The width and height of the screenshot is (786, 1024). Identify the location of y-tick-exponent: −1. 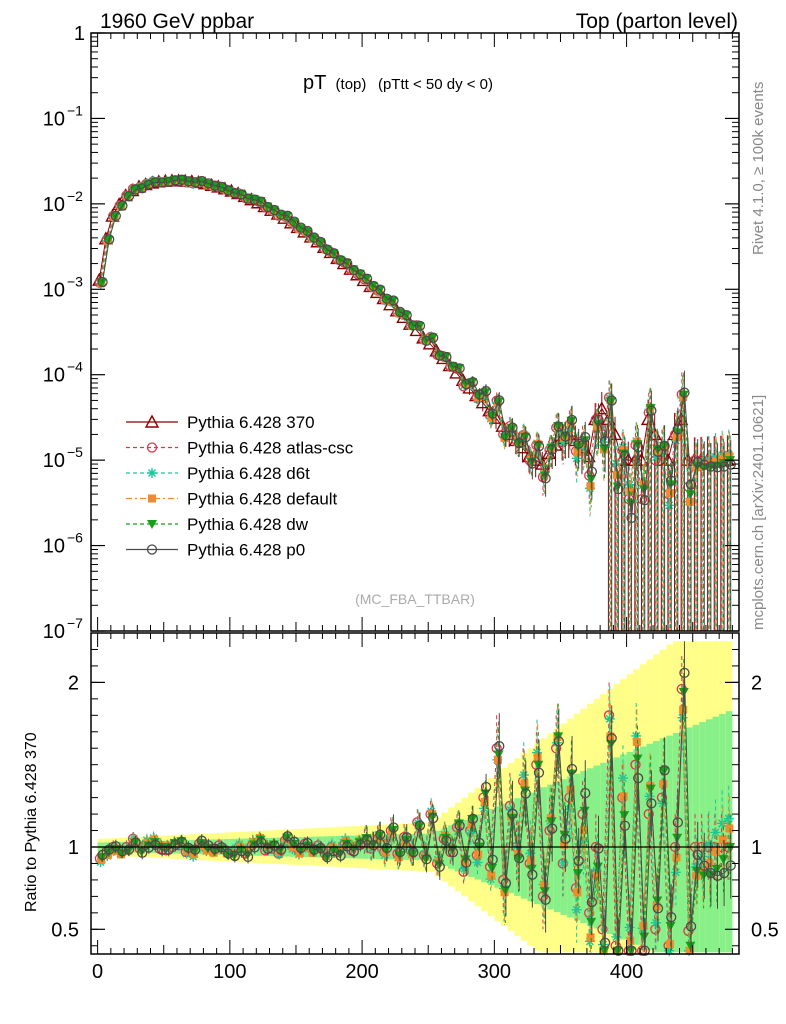
(75, 110).